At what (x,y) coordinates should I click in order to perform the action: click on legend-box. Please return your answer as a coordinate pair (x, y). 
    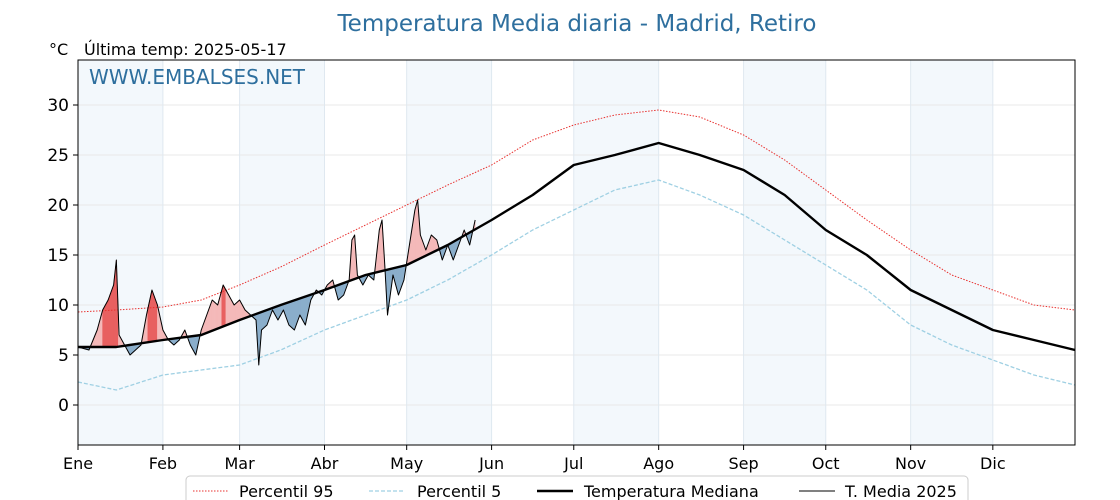
    Looking at the image, I should click on (577, 487).